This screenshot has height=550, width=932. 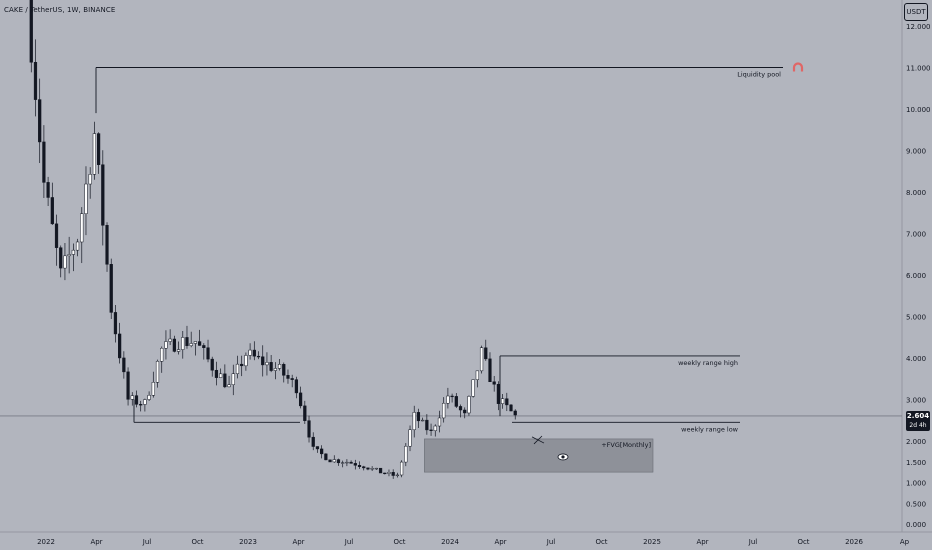 I want to click on y-tick-label: 6.000, so click(x=916, y=276).